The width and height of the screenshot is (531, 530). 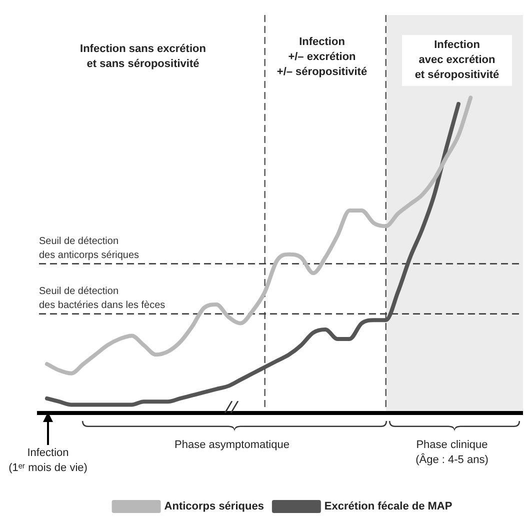 What do you see at coordinates (388, 506) in the screenshot?
I see `legend-label: Excrétion fécale de MAP` at bounding box center [388, 506].